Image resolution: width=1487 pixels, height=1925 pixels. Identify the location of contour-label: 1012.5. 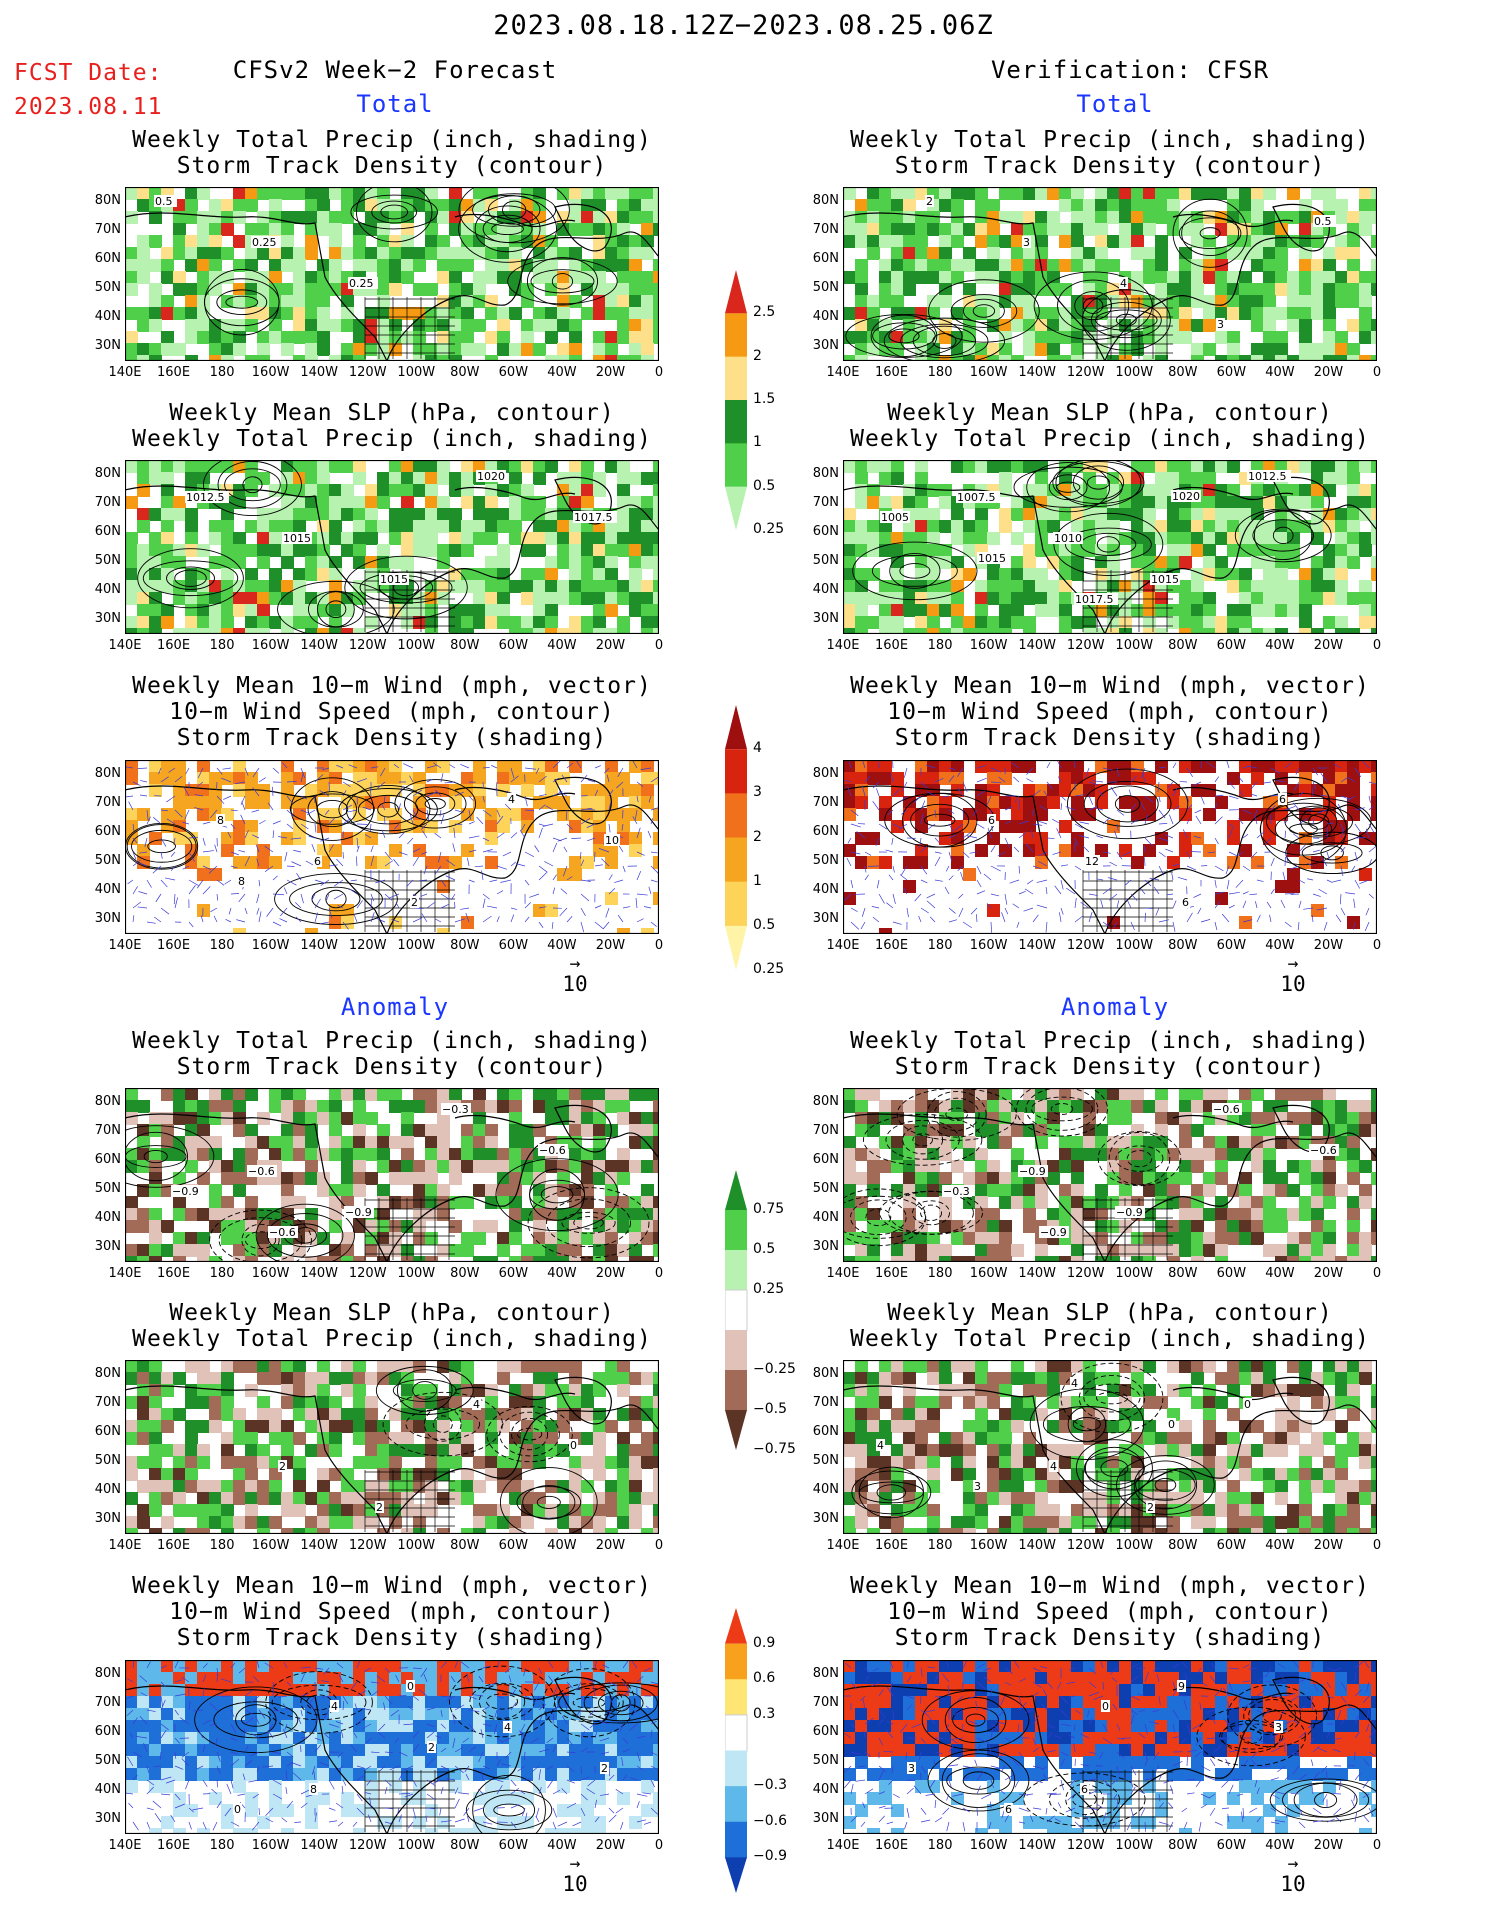
(1267, 476).